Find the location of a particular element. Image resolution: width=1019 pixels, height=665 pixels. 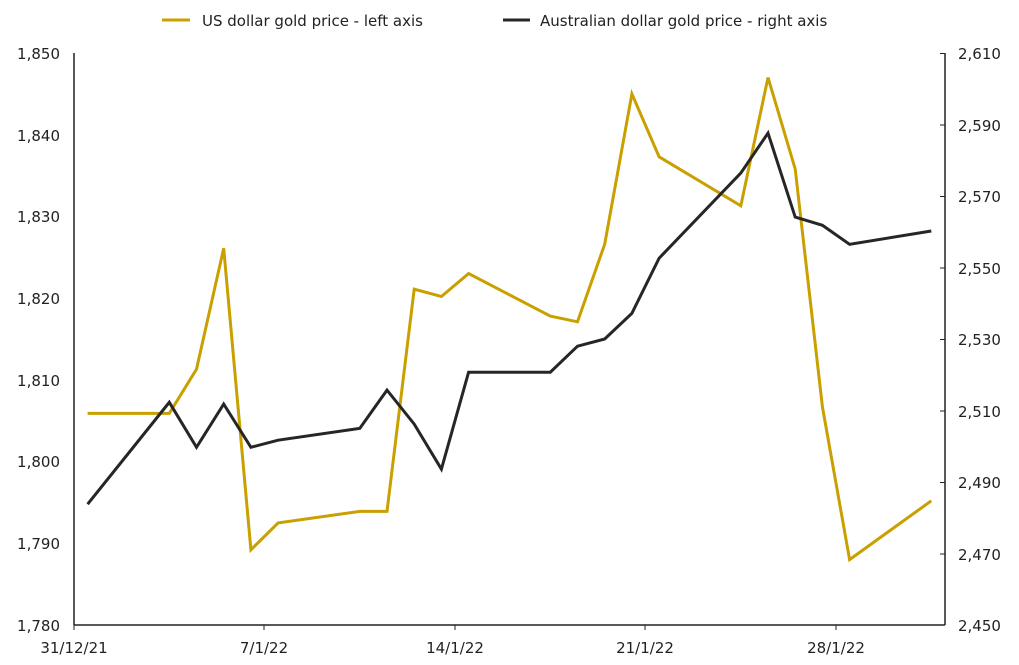

right-tick-2590: 2,590 is located at coordinates (979, 126).